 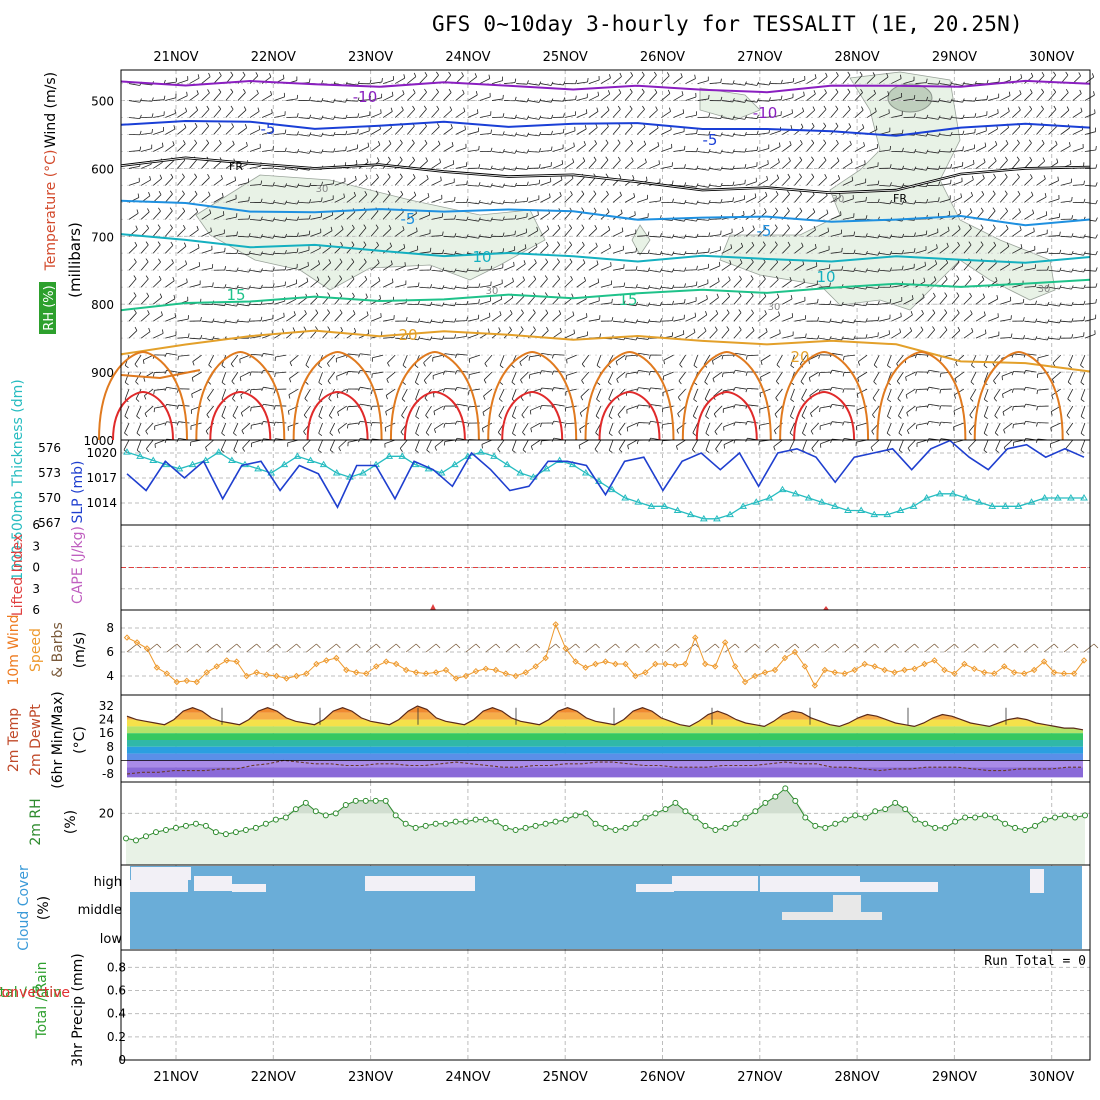 What do you see at coordinates (910, 98) in the screenshot?
I see `rh-shade-dark` at bounding box center [910, 98].